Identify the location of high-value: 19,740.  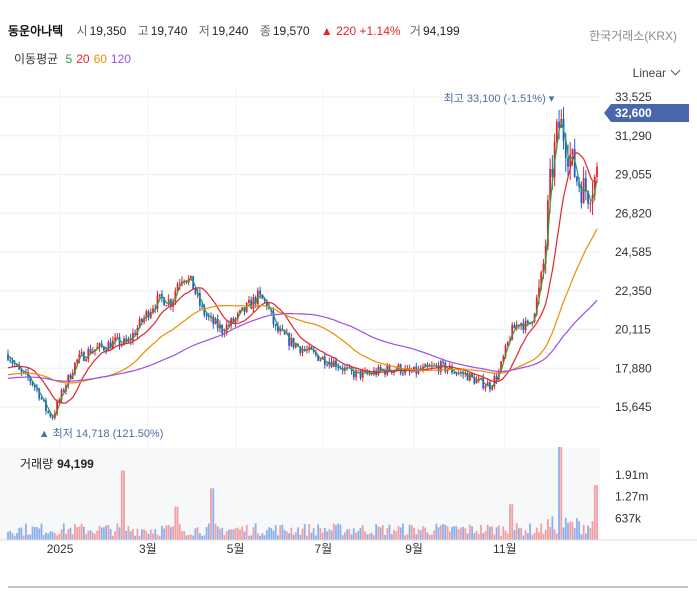
(169, 31).